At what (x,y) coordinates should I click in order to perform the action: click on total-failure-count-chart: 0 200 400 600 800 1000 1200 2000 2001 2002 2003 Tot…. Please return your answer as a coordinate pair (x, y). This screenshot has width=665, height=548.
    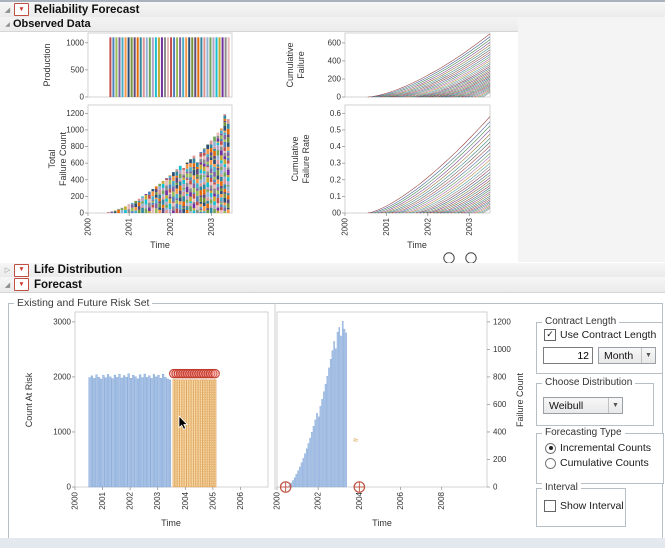
    Looking at the image, I should click on (132, 176).